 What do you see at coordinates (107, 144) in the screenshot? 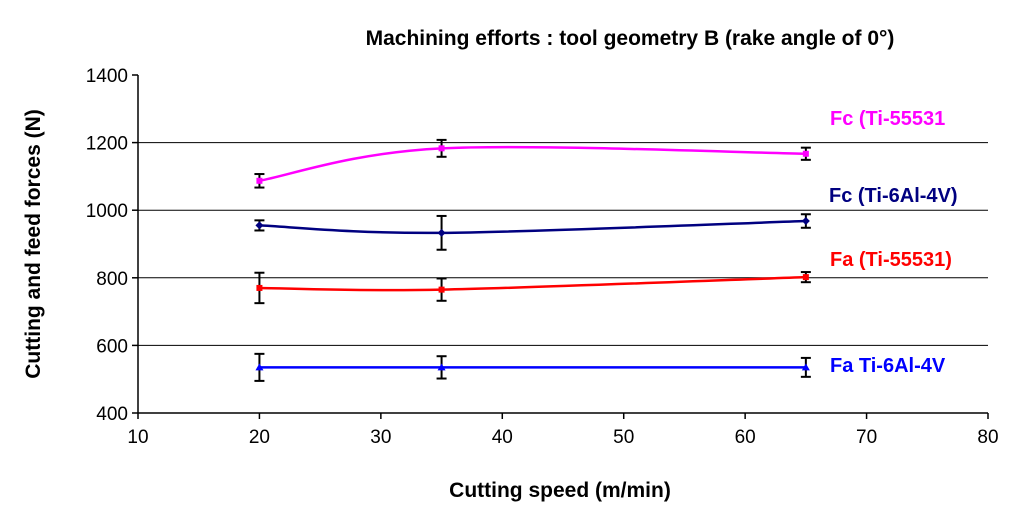
I see `y-tick-label: 1200` at bounding box center [107, 144].